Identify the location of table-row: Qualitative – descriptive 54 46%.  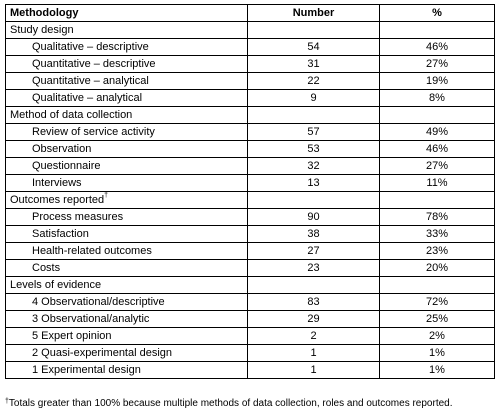
(250, 47).